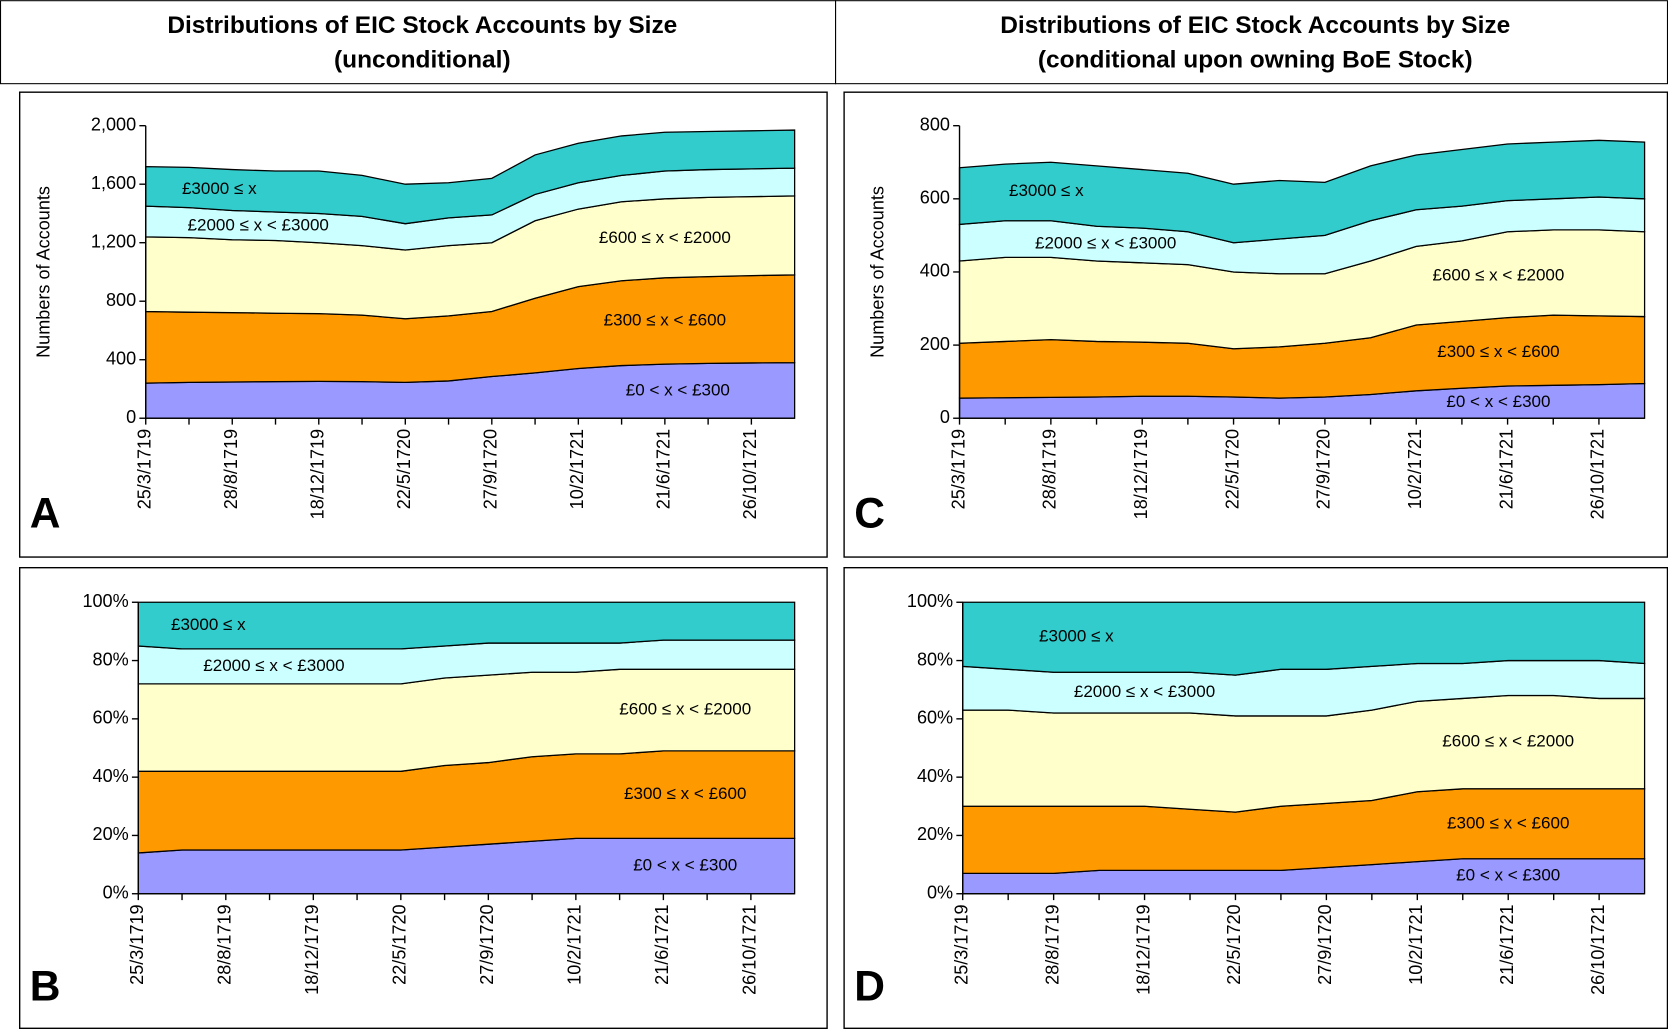 The image size is (1668, 1029). What do you see at coordinates (113, 241) in the screenshot?
I see `y-tick-label: 1,200` at bounding box center [113, 241].